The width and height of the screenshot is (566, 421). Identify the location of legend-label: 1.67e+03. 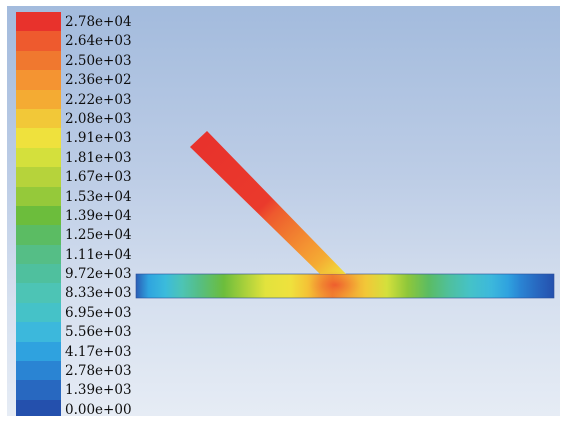
(98, 177).